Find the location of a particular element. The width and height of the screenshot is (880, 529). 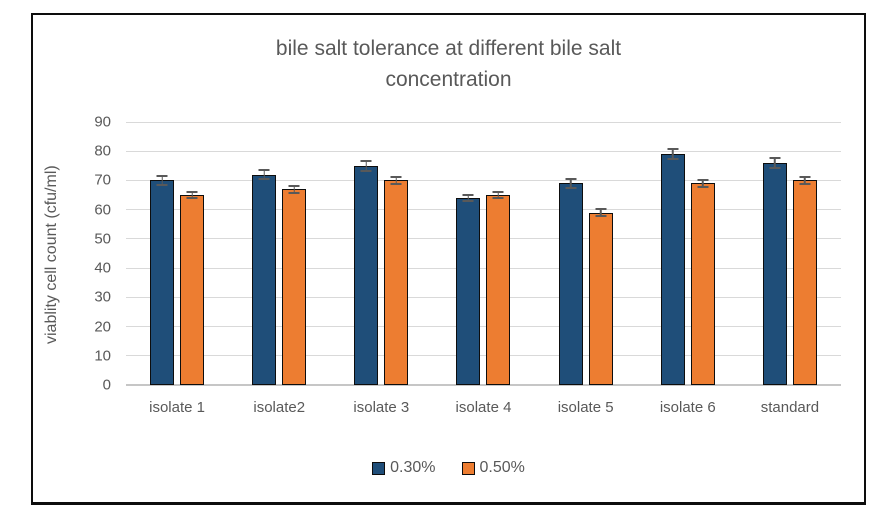

legend-item: 0.50% is located at coordinates (493, 468).